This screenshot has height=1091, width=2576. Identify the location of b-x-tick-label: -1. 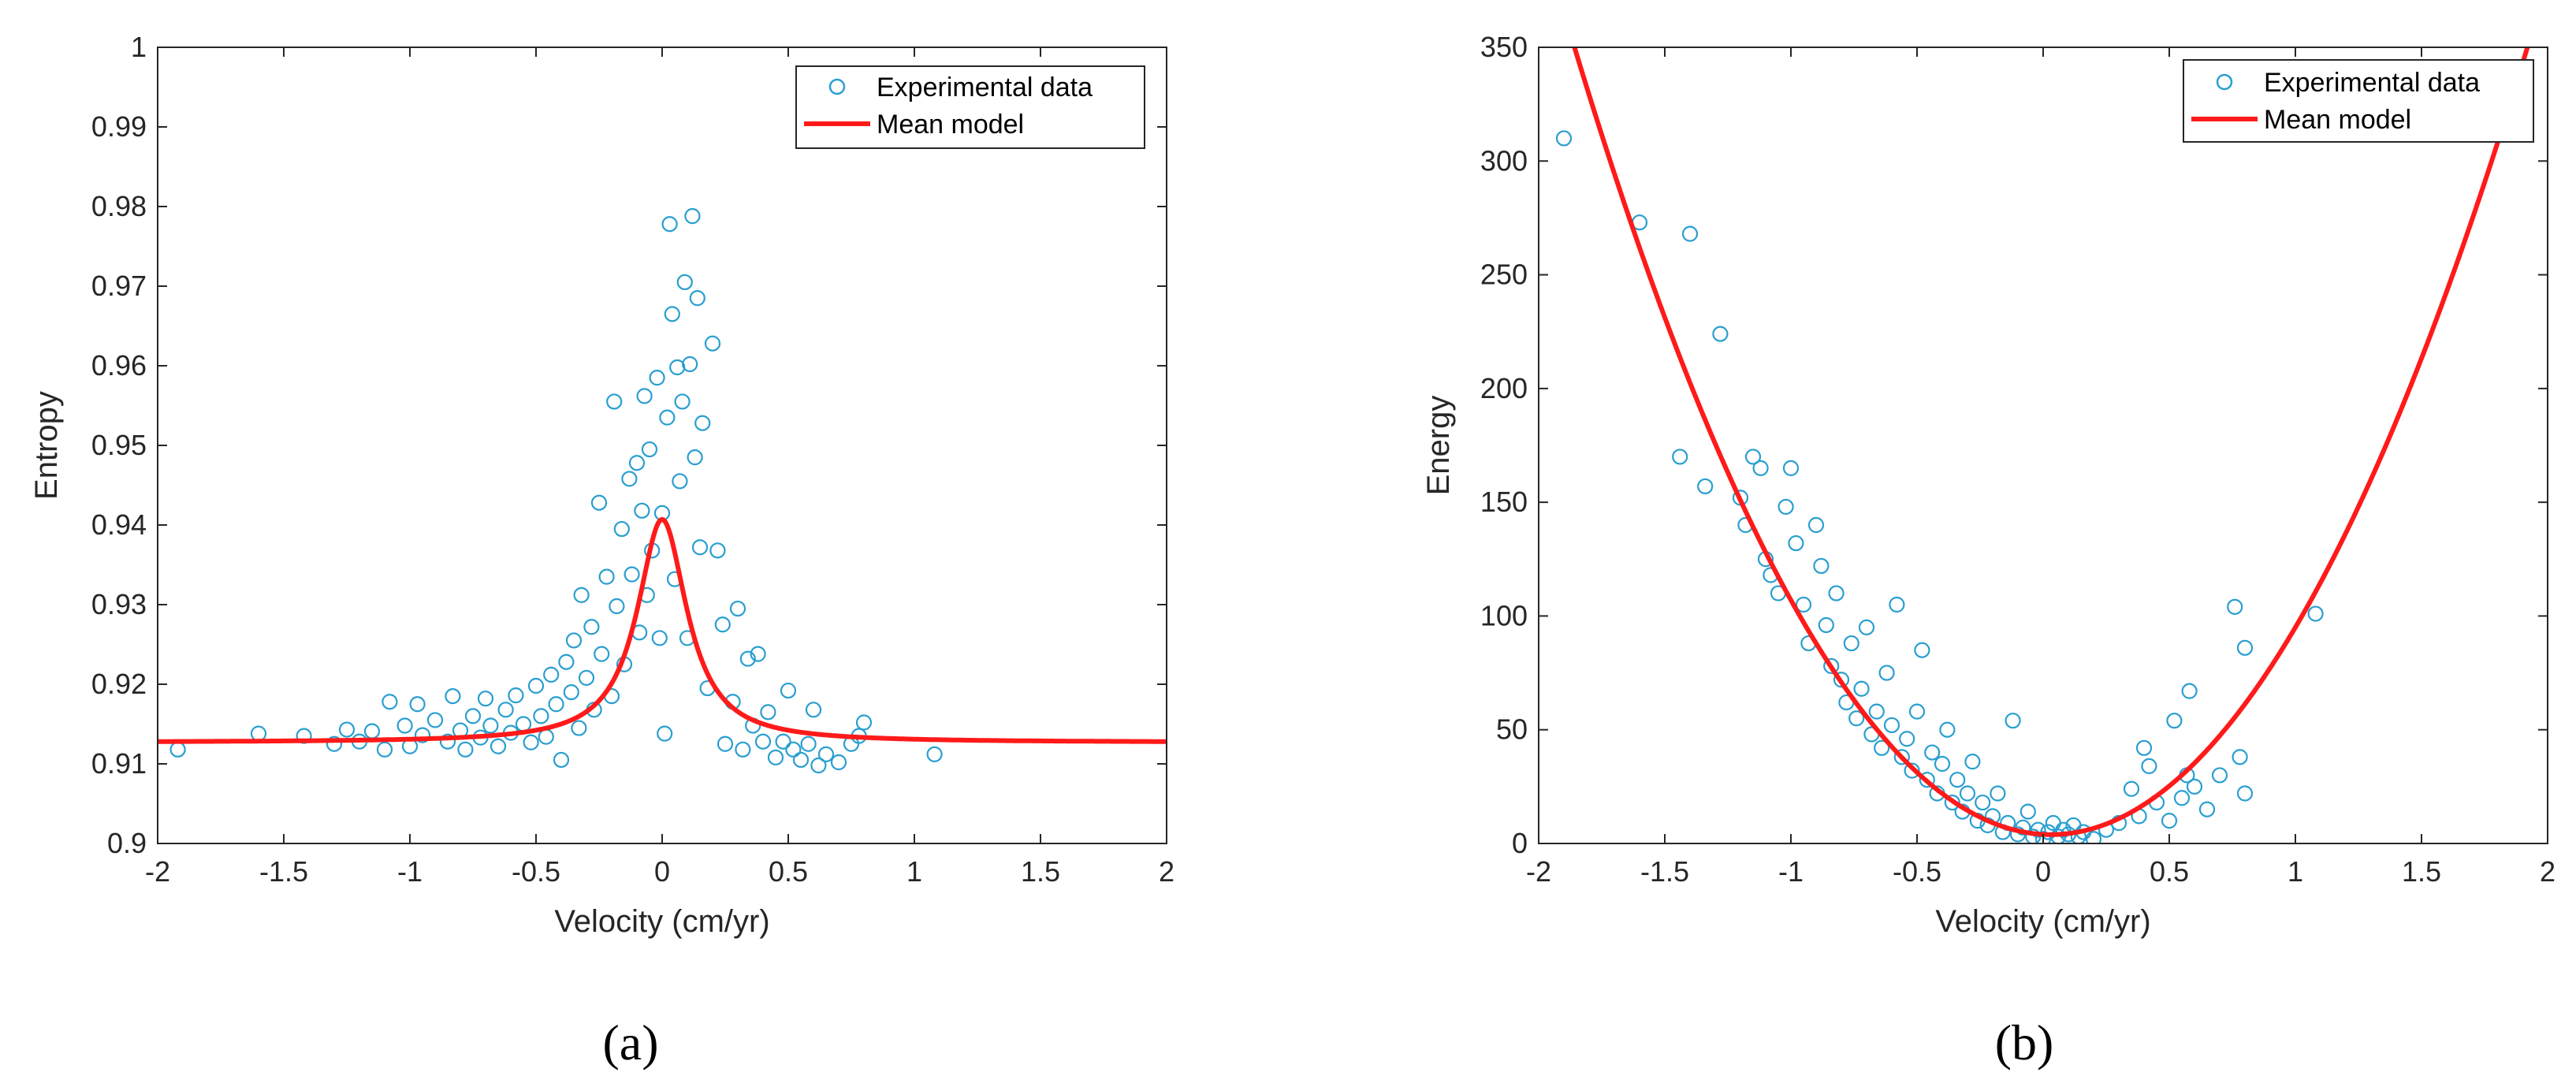
(1791, 871).